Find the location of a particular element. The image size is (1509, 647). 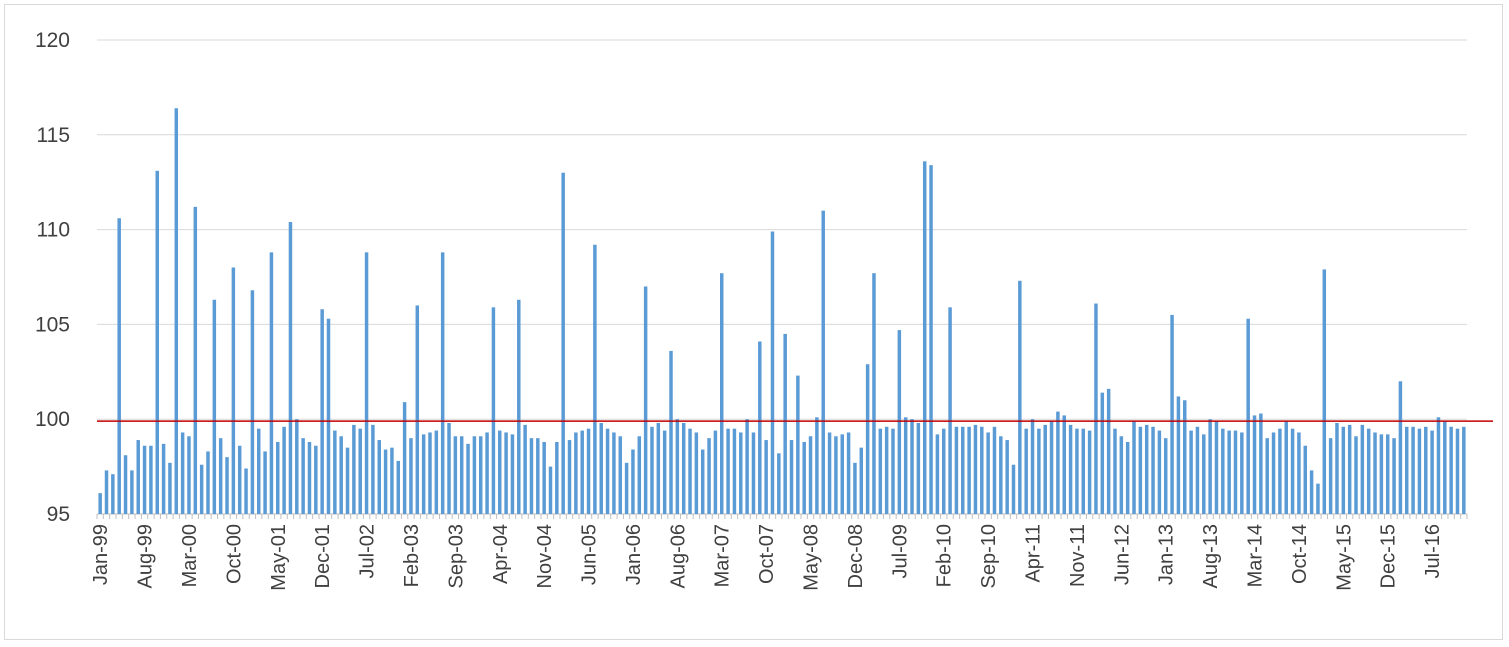

y-tick-label: 95 is located at coordinates (58, 514).